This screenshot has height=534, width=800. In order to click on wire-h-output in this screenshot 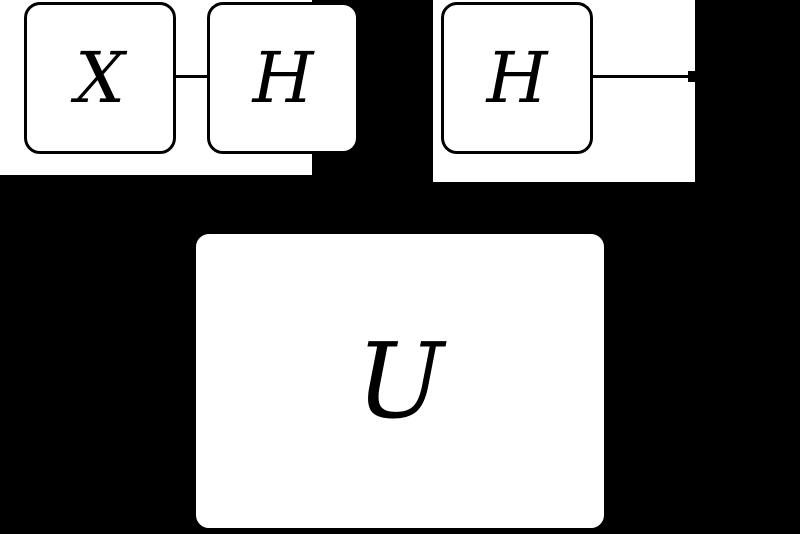, I will do `click(642, 76)`.